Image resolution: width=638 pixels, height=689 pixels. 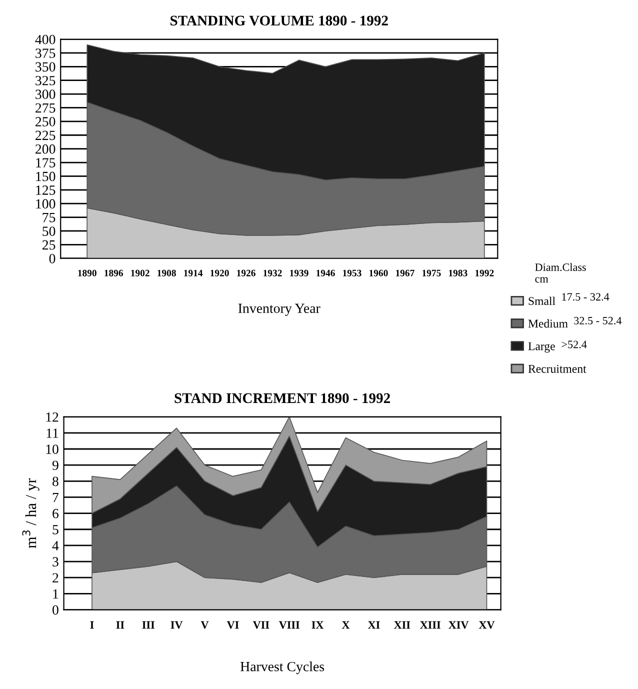 I want to click on text: 32.5 - 52.4, so click(x=598, y=320).